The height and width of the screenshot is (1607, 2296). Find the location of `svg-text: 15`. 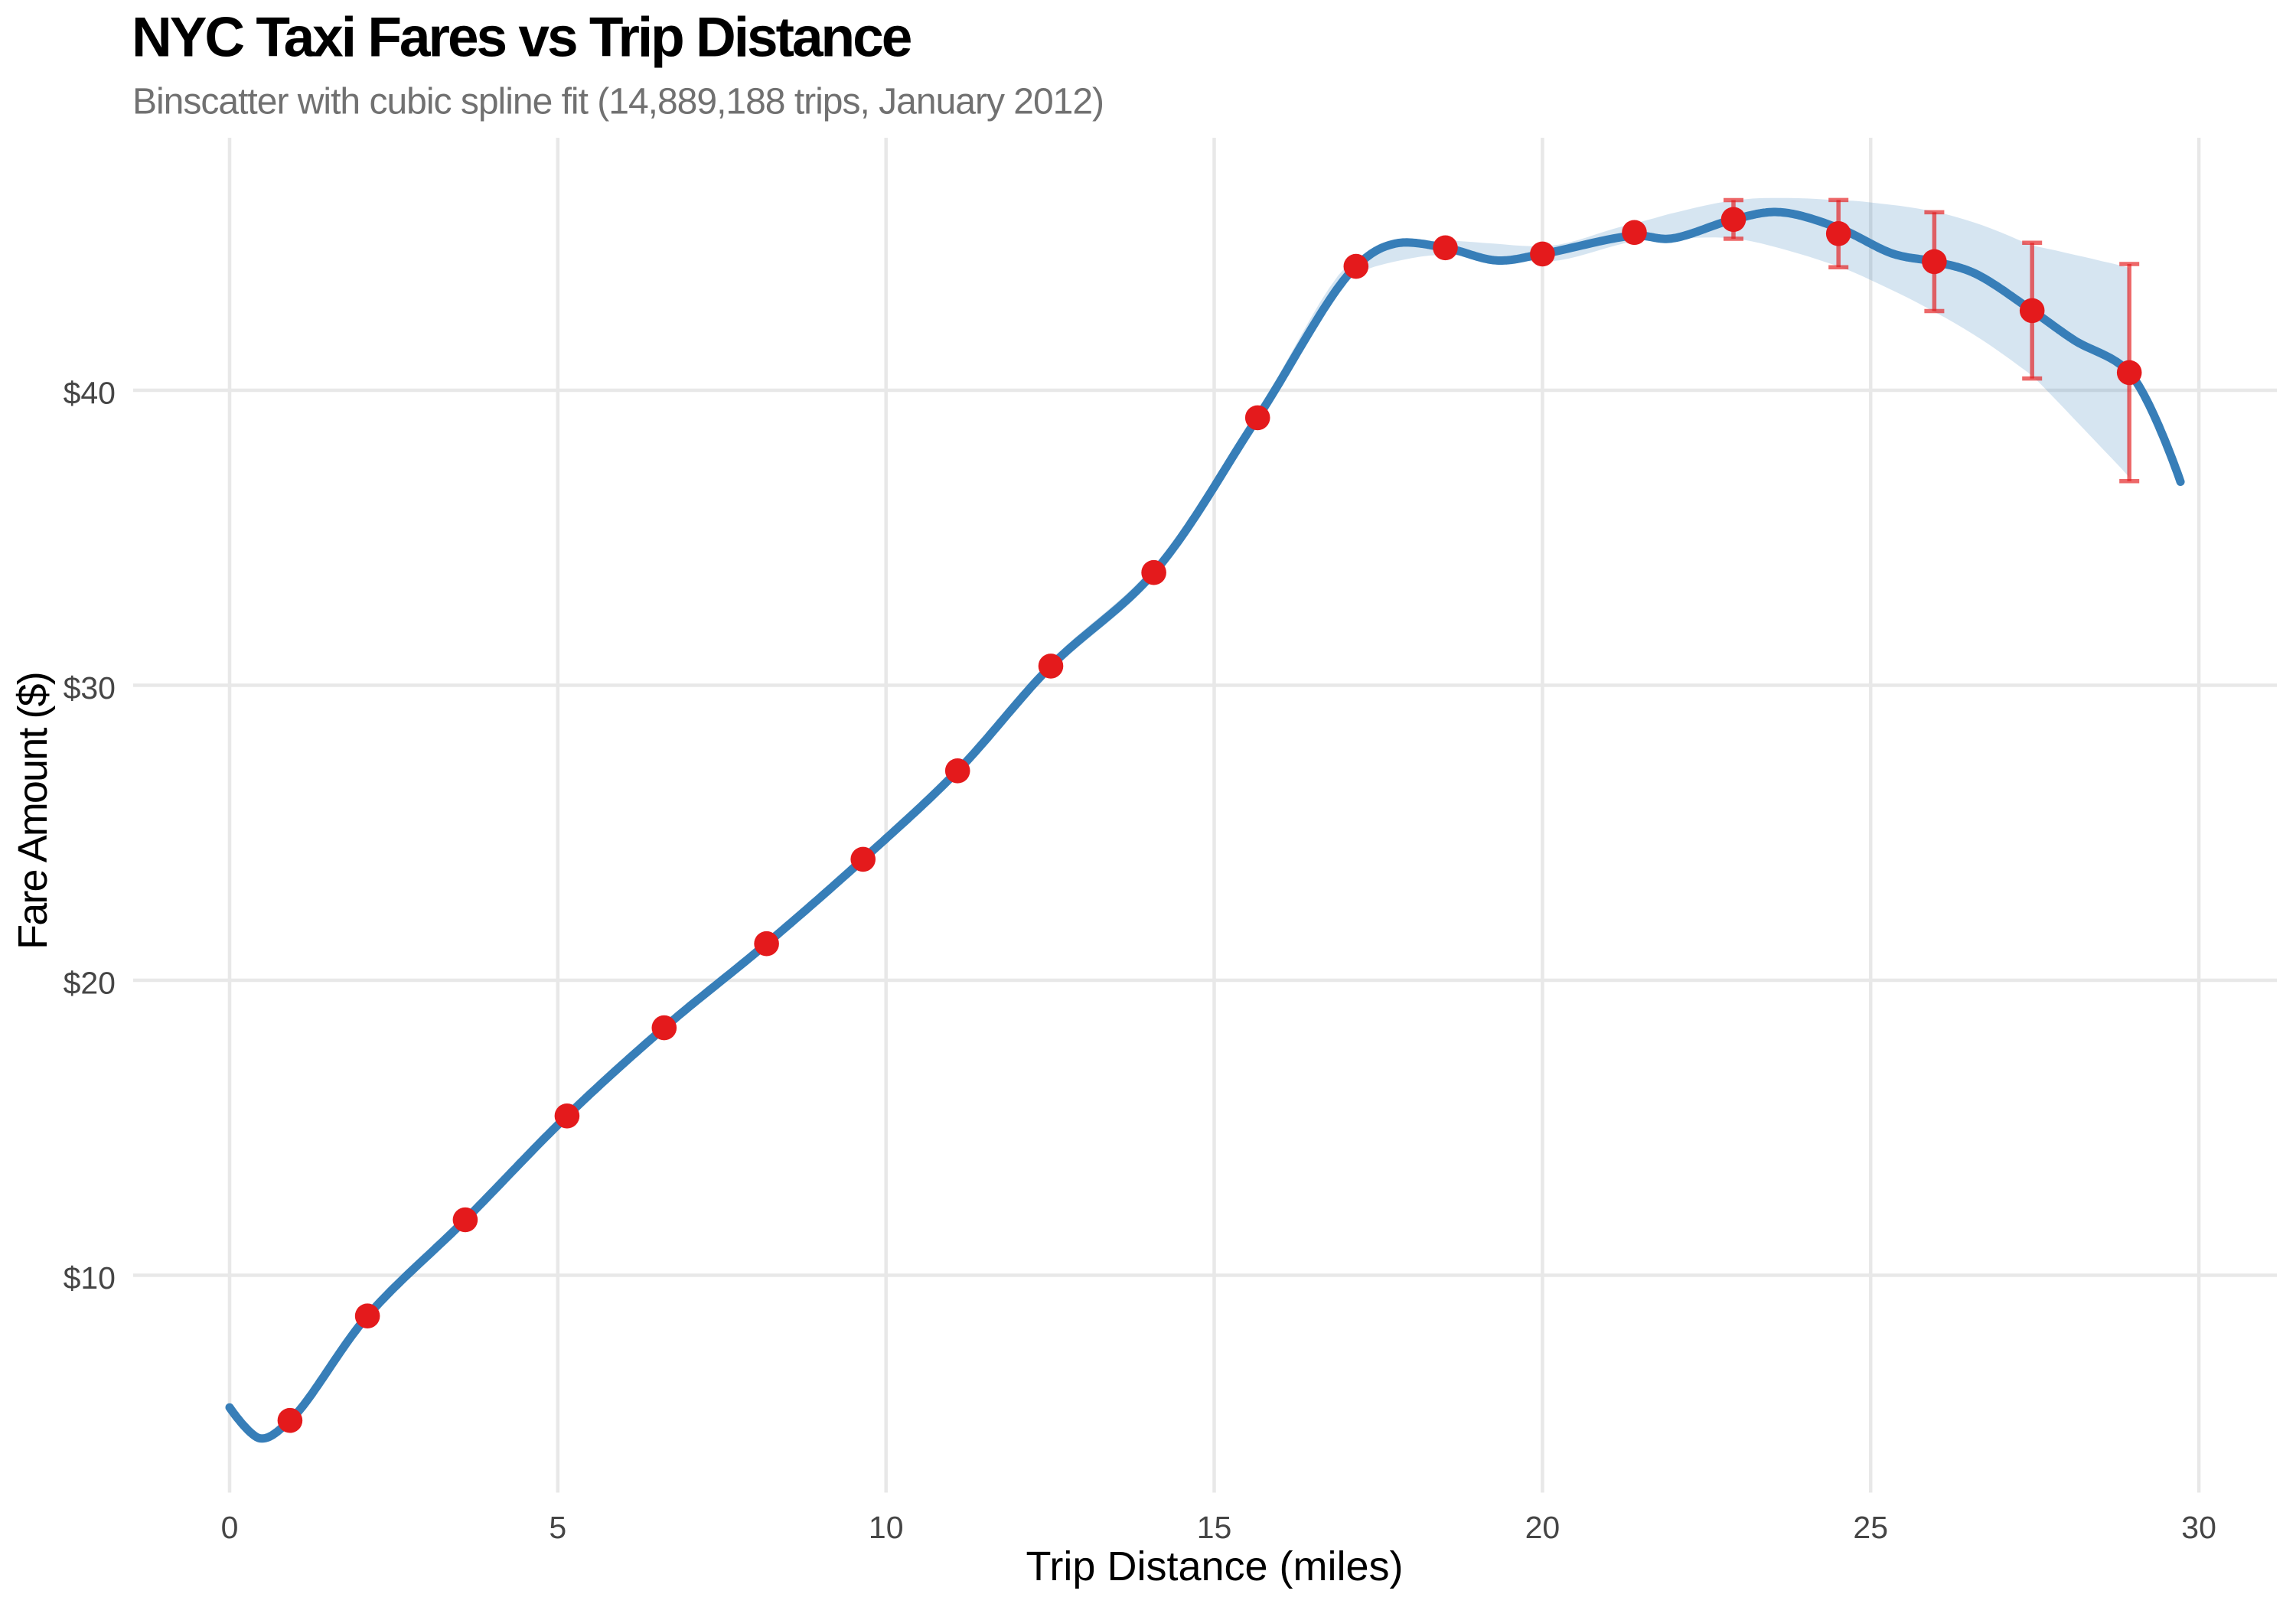

svg-text: 15 is located at coordinates (1214, 1527).